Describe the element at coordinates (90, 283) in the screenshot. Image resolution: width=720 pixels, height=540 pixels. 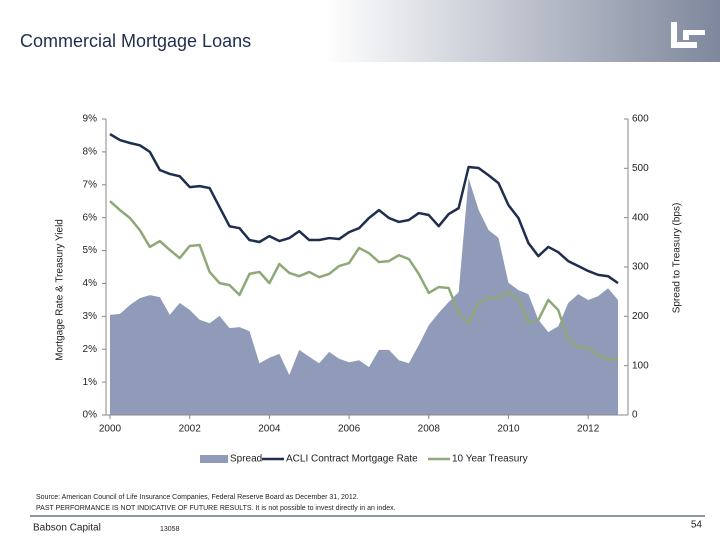
I see `y-tick-label: 4%` at that location.